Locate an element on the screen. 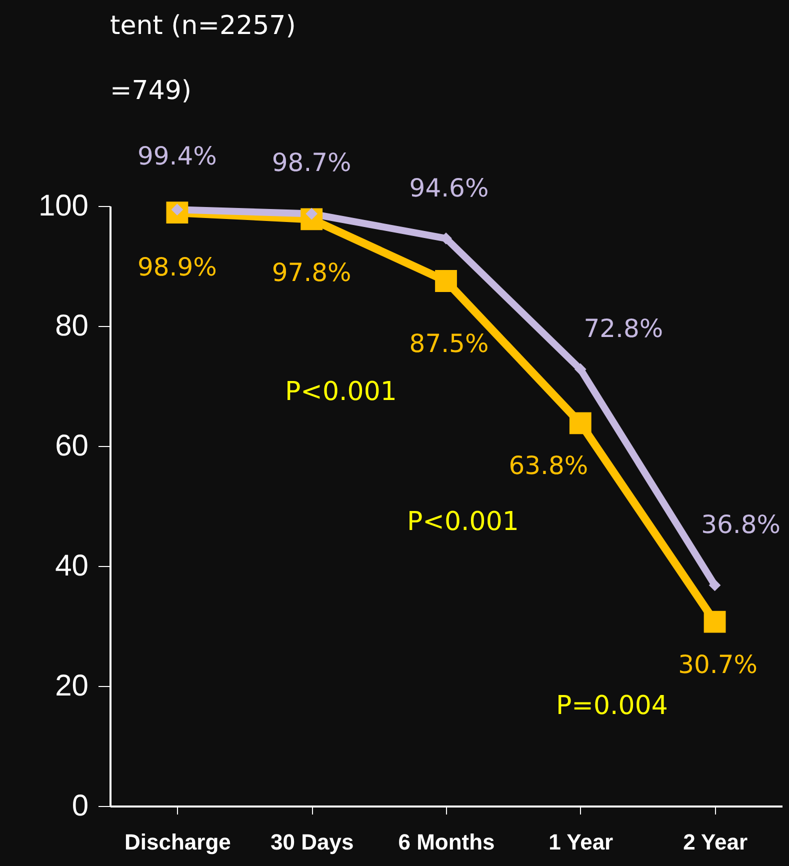 The image size is (789, 866). y-tick-label: 100 is located at coordinates (63, 206).